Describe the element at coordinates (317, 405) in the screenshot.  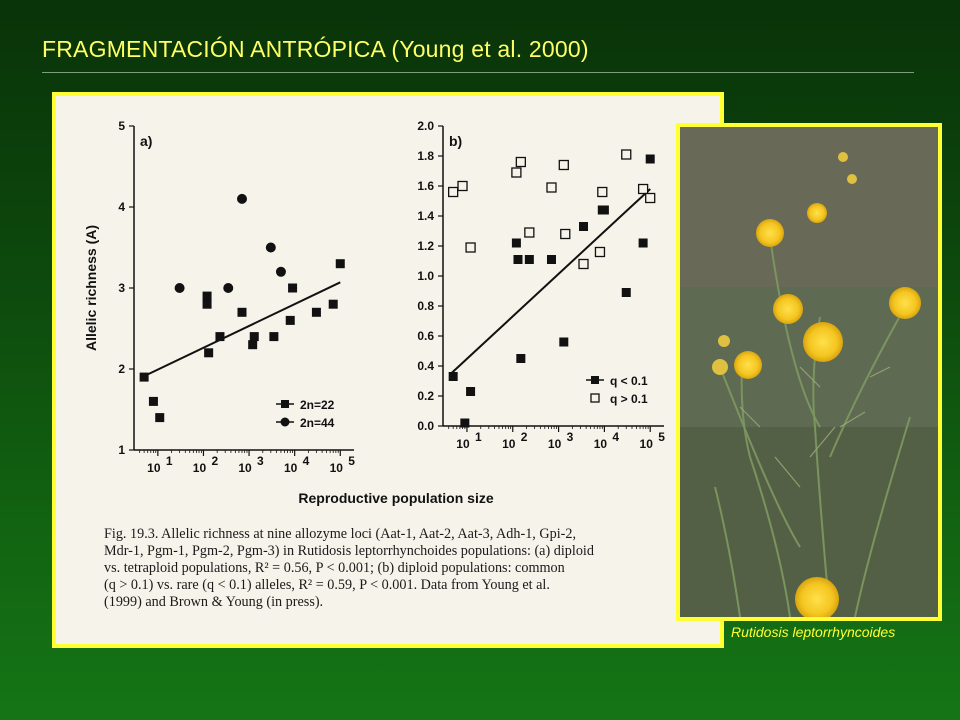
I see `legend-label: 2n=22` at that location.